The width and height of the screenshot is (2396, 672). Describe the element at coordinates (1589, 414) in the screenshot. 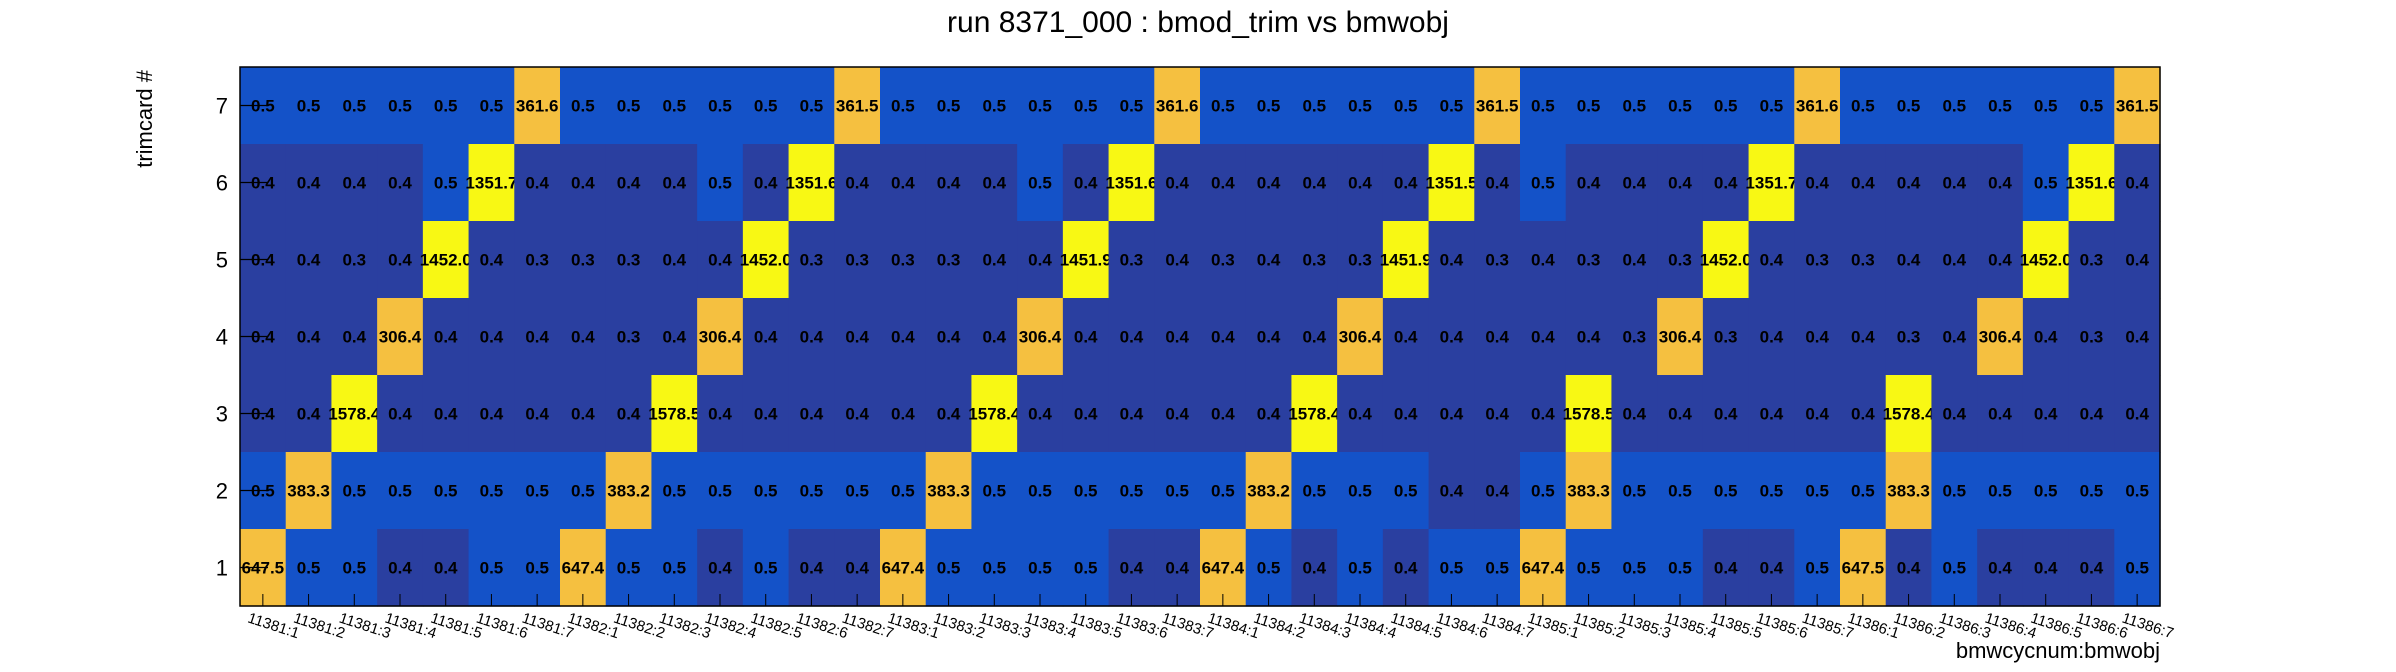

I see `cell-value-label: 1578.5` at that location.